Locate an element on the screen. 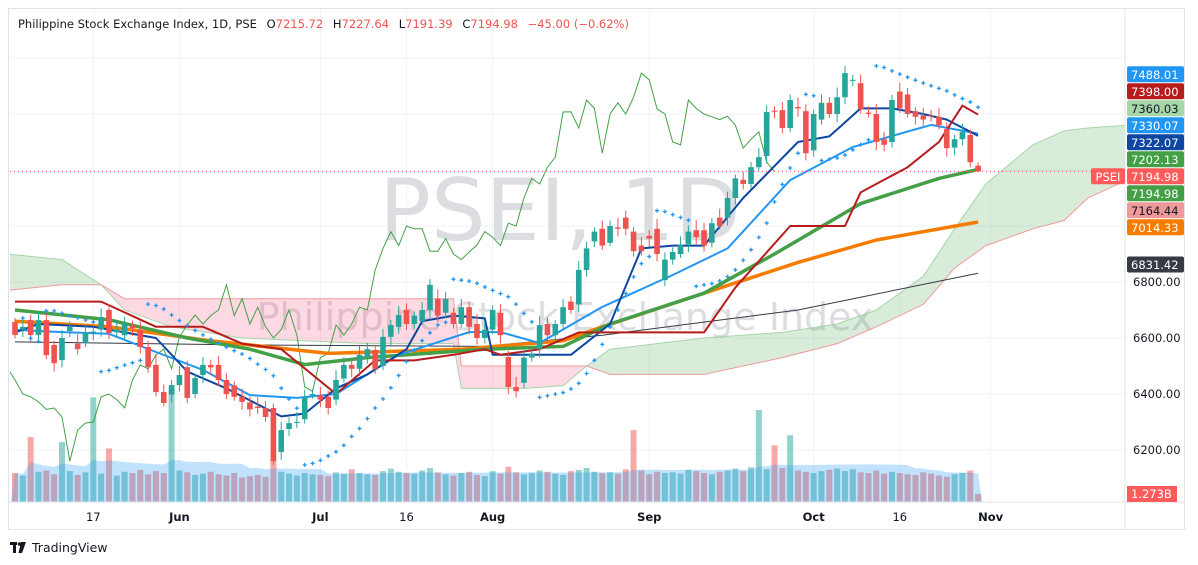 The height and width of the screenshot is (565, 1198). price-axis-label: 7202.13 is located at coordinates (1155, 159).